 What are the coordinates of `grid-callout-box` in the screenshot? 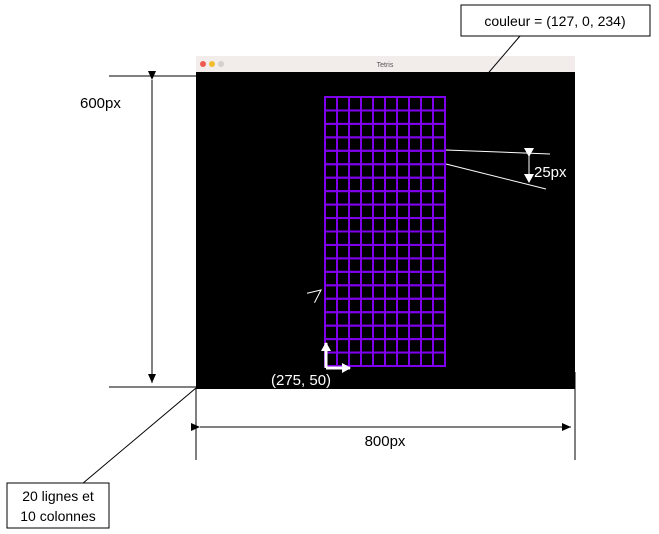 It's located at (58, 505).